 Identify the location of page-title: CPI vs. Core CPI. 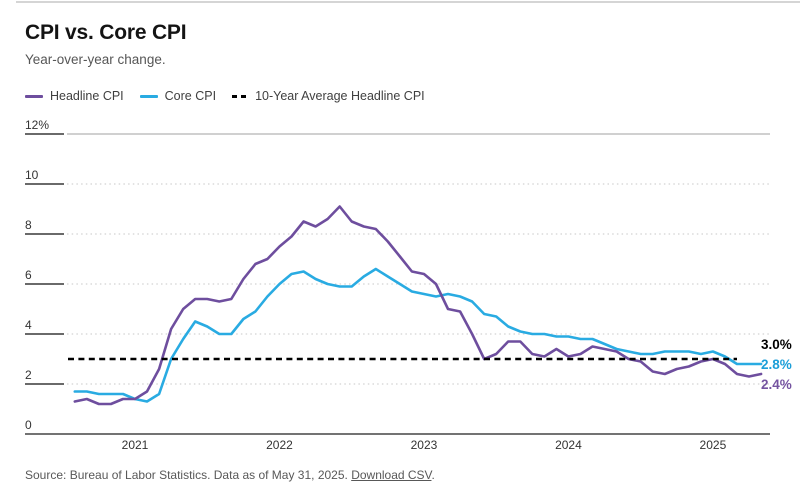
(106, 32).